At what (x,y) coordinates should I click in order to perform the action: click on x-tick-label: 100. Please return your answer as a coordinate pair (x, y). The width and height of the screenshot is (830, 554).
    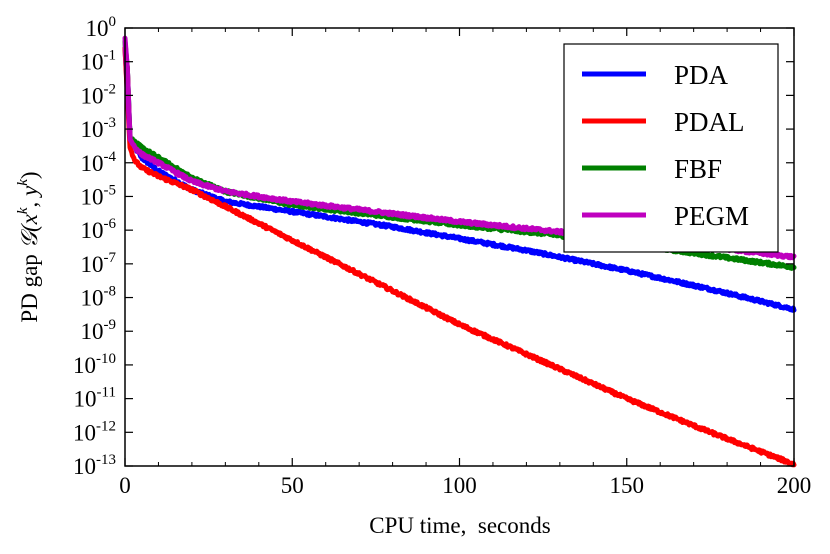
    Looking at the image, I should click on (459, 485).